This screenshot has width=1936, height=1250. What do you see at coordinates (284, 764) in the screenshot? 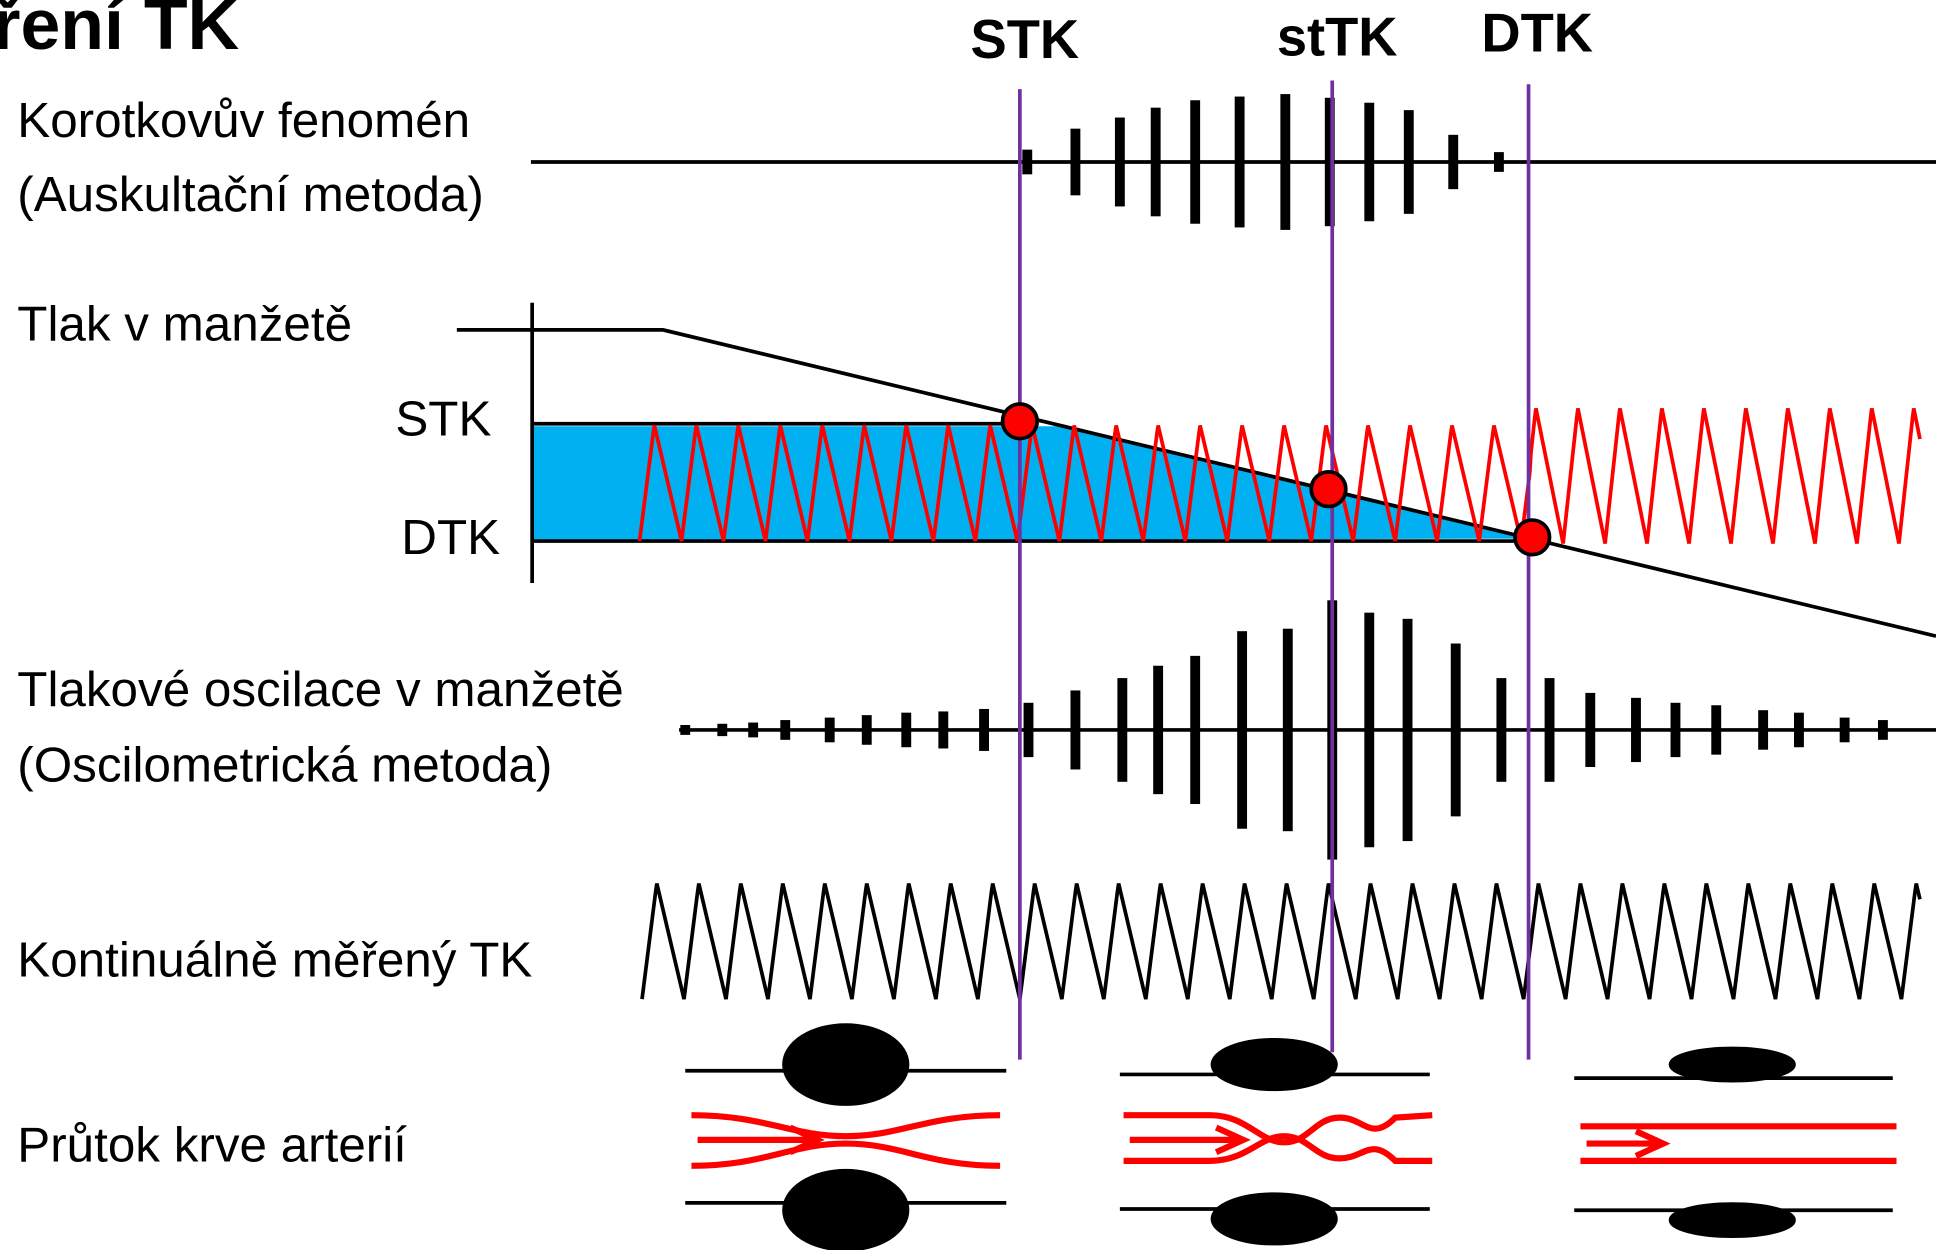
I see `row-sublabel: (Oscilometrická metoda)` at bounding box center [284, 764].